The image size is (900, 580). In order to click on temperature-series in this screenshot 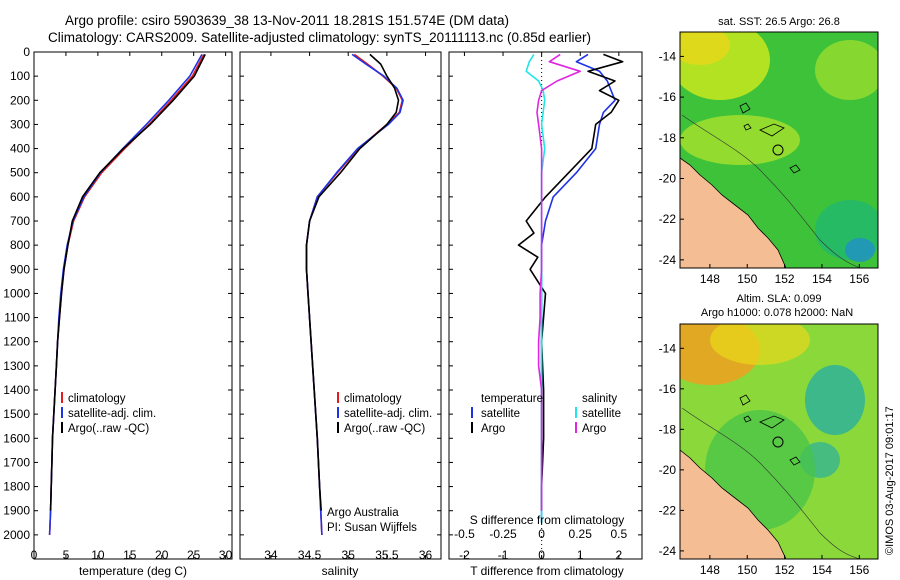, I will do `click(127, 294)`.